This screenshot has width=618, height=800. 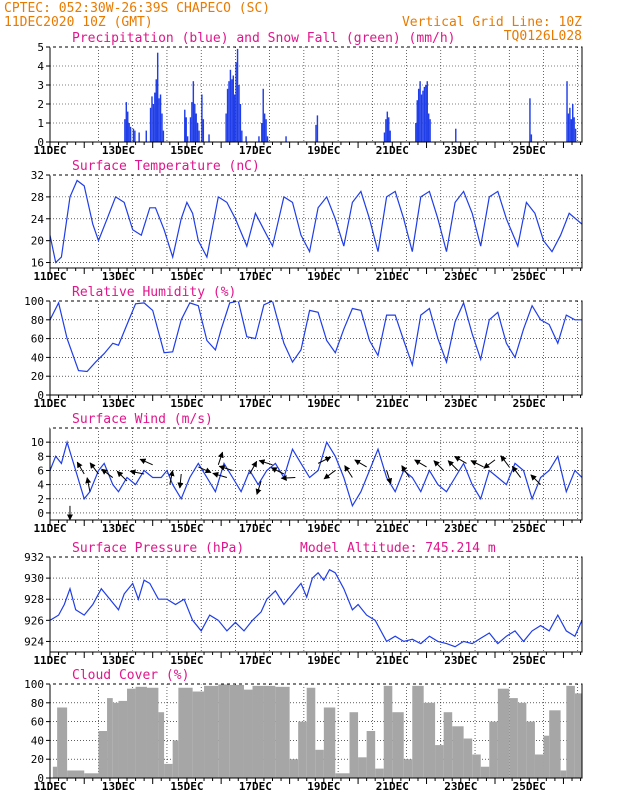 What do you see at coordinates (323, 276) in the screenshot?
I see `temp-xtick-label: 19DEC` at bounding box center [323, 276].